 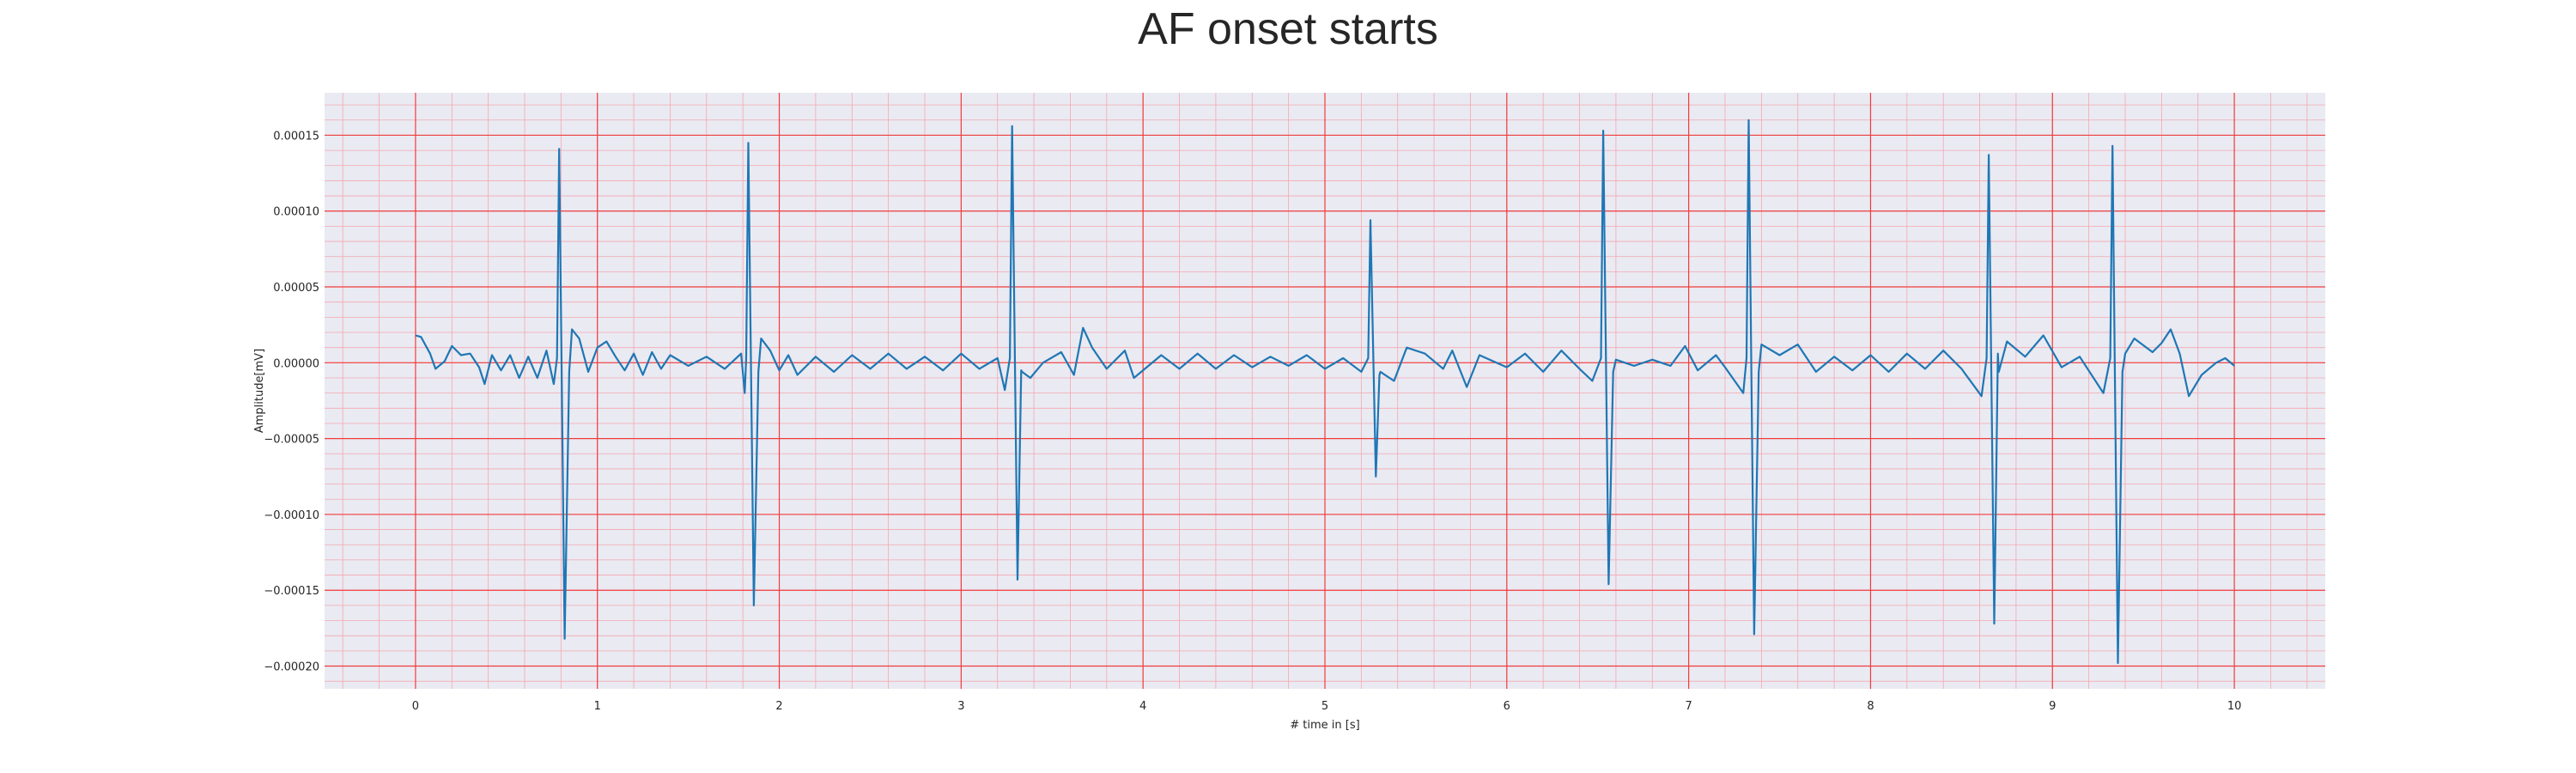 I want to click on y-tick-label: −0.00015, so click(x=291, y=591).